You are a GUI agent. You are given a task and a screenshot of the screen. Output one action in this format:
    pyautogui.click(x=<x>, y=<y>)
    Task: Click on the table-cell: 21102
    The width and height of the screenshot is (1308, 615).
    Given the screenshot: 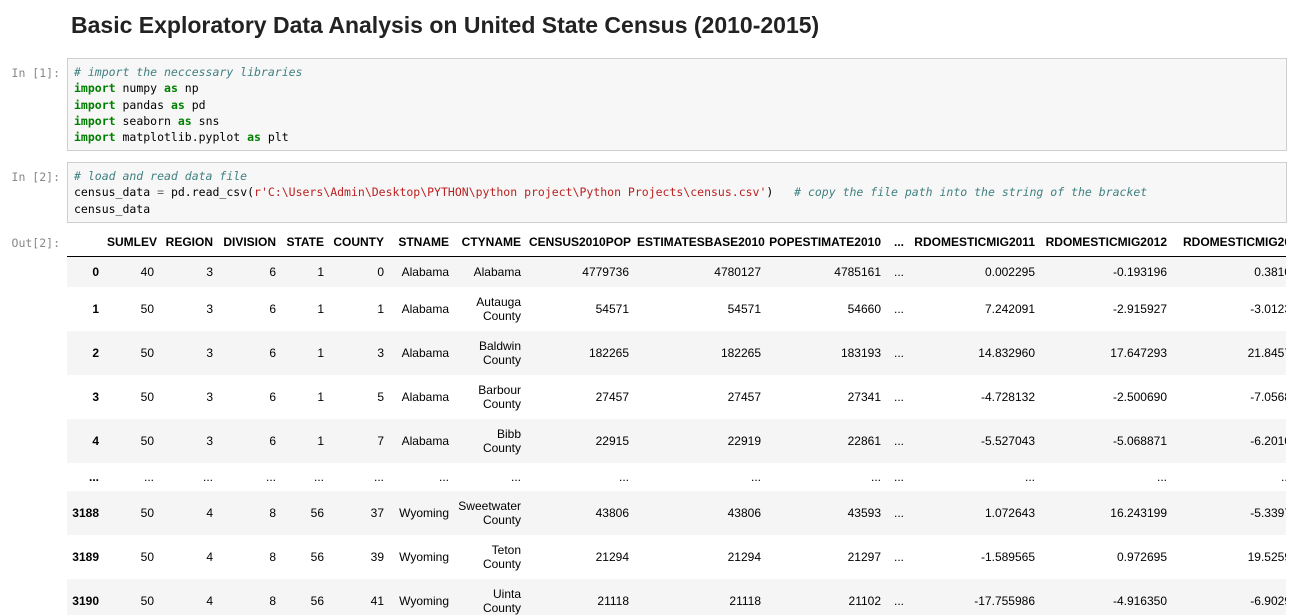 What is the action you would take?
    pyautogui.click(x=864, y=600)
    